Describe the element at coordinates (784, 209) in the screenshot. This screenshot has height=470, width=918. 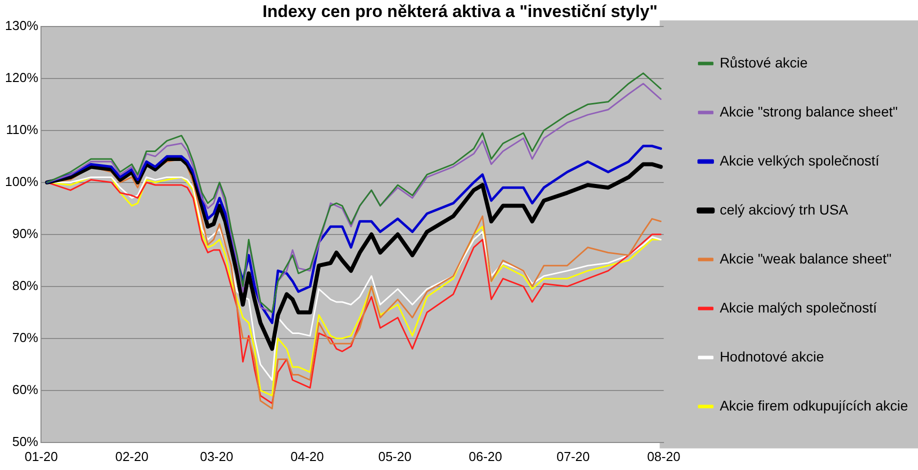
I see `legend-label: celý akciový trh USA` at that location.